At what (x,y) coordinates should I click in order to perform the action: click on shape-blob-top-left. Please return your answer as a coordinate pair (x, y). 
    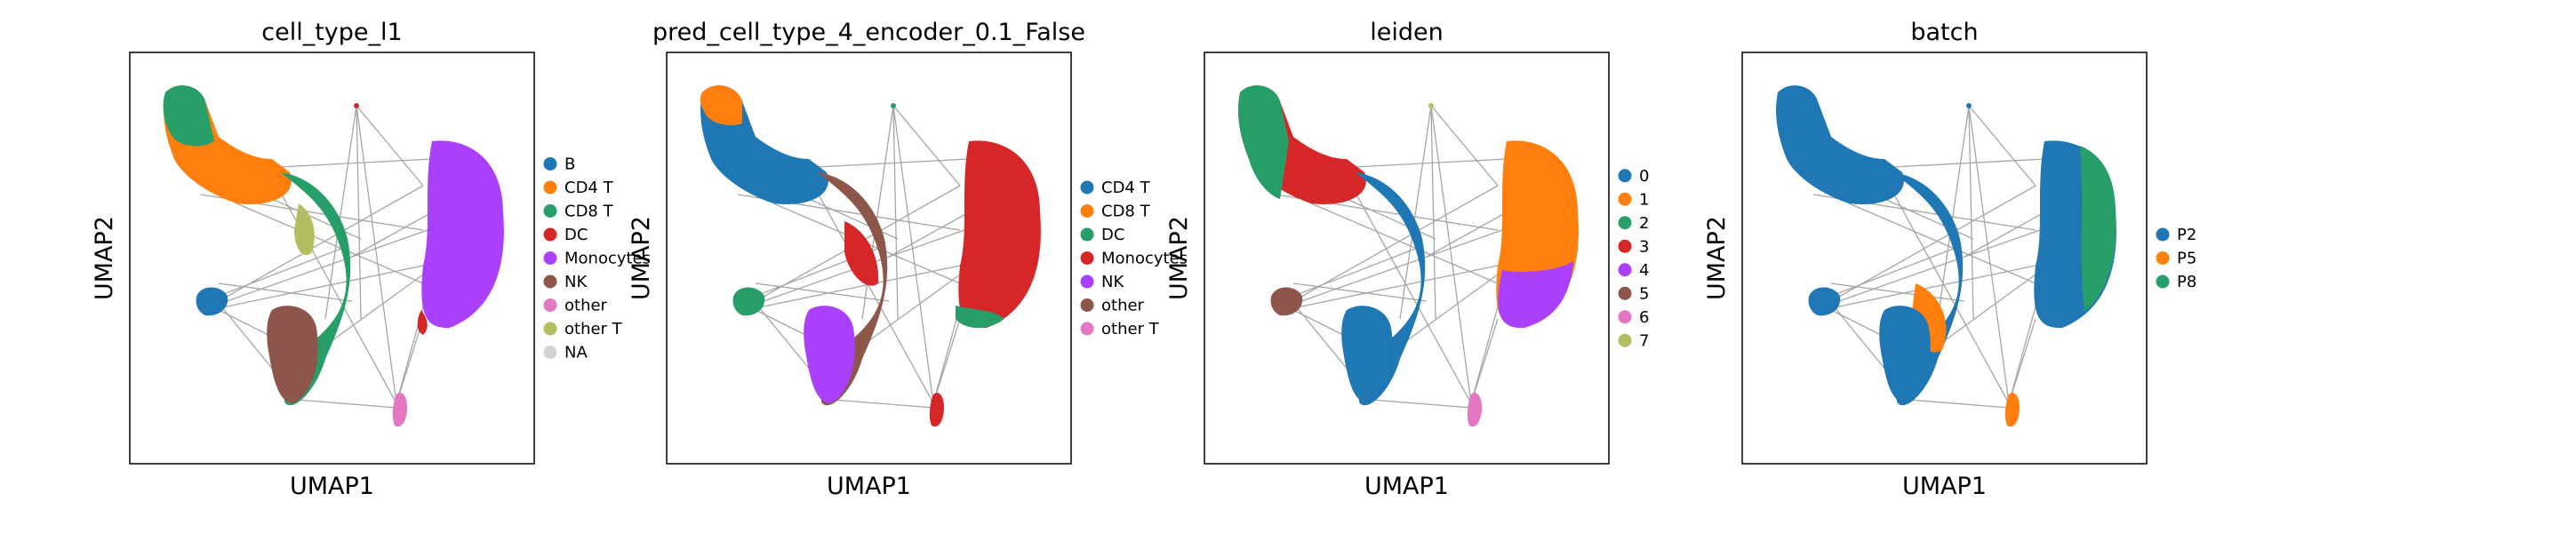
    Looking at the image, I should click on (1840, 144).